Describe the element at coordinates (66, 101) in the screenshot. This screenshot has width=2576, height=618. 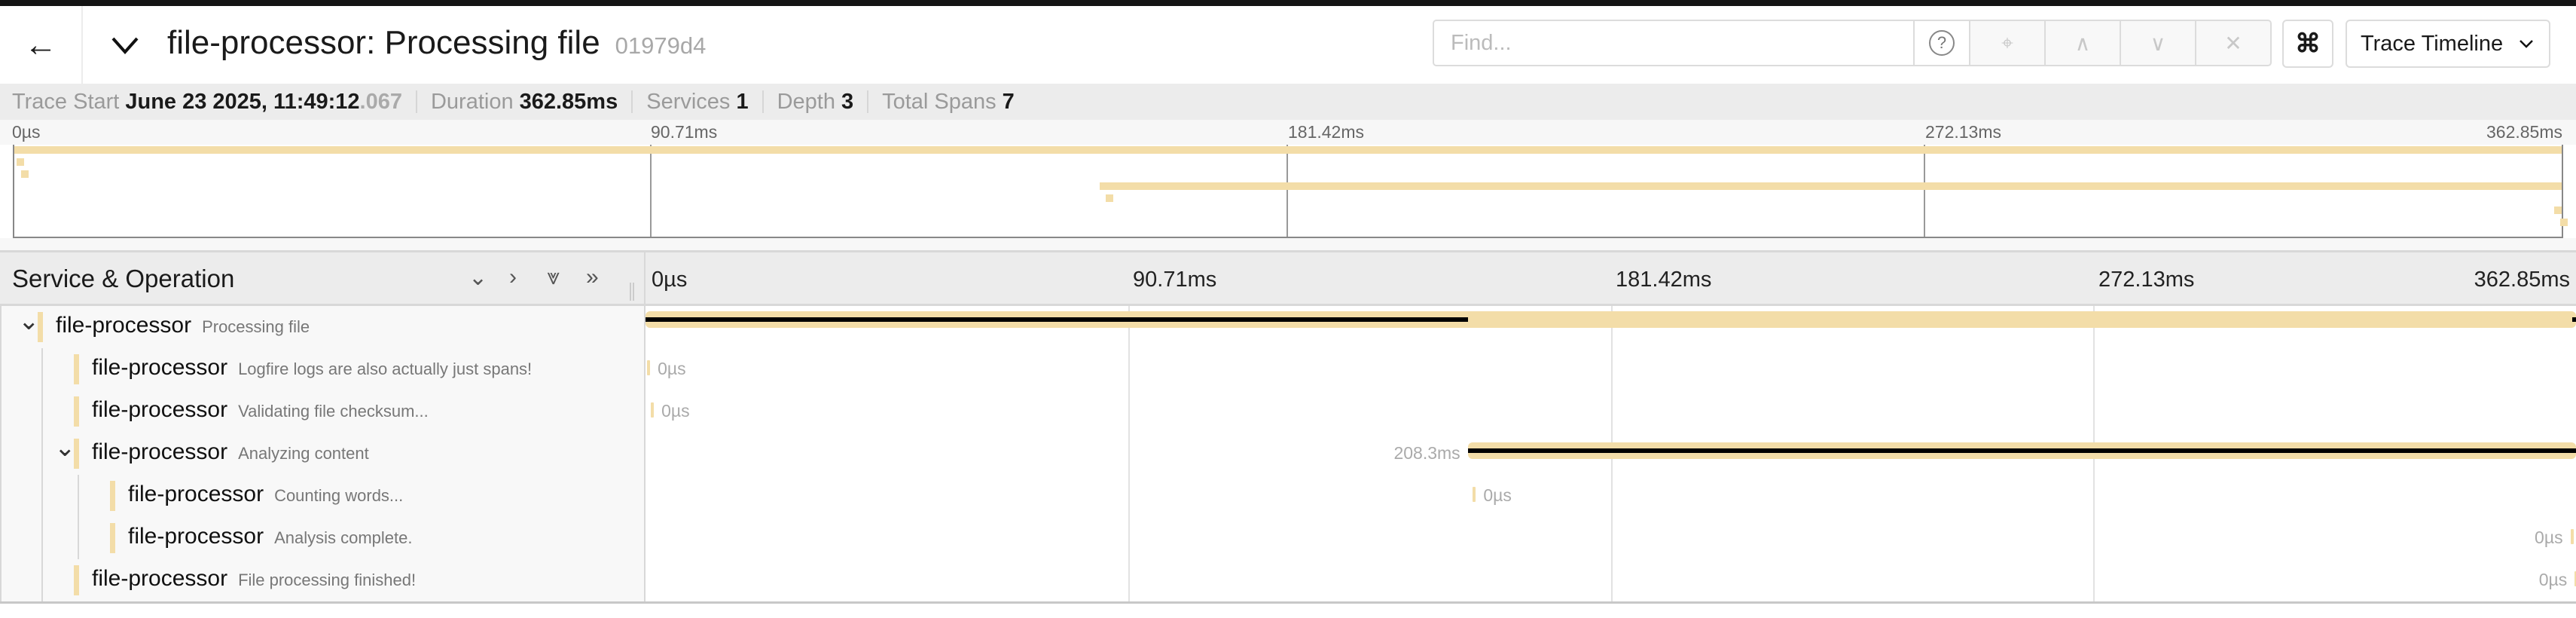
I see `trace-start-label: Trace Start` at that location.